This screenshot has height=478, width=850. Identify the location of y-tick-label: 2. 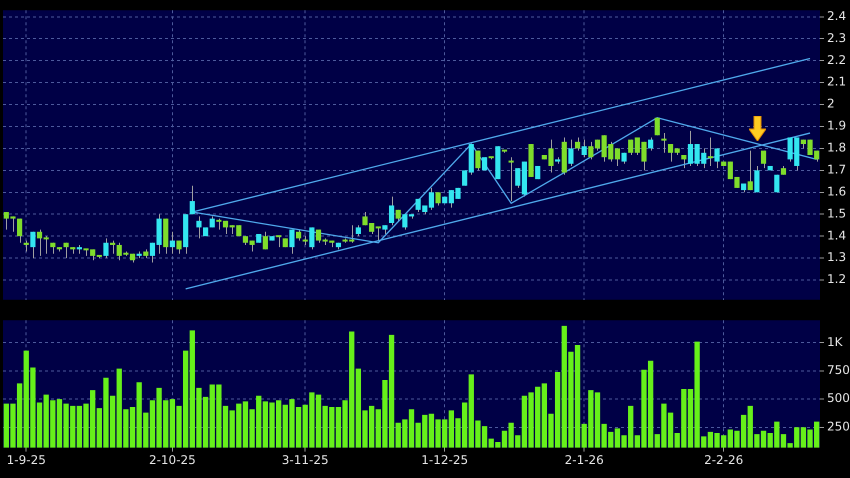
(831, 103).